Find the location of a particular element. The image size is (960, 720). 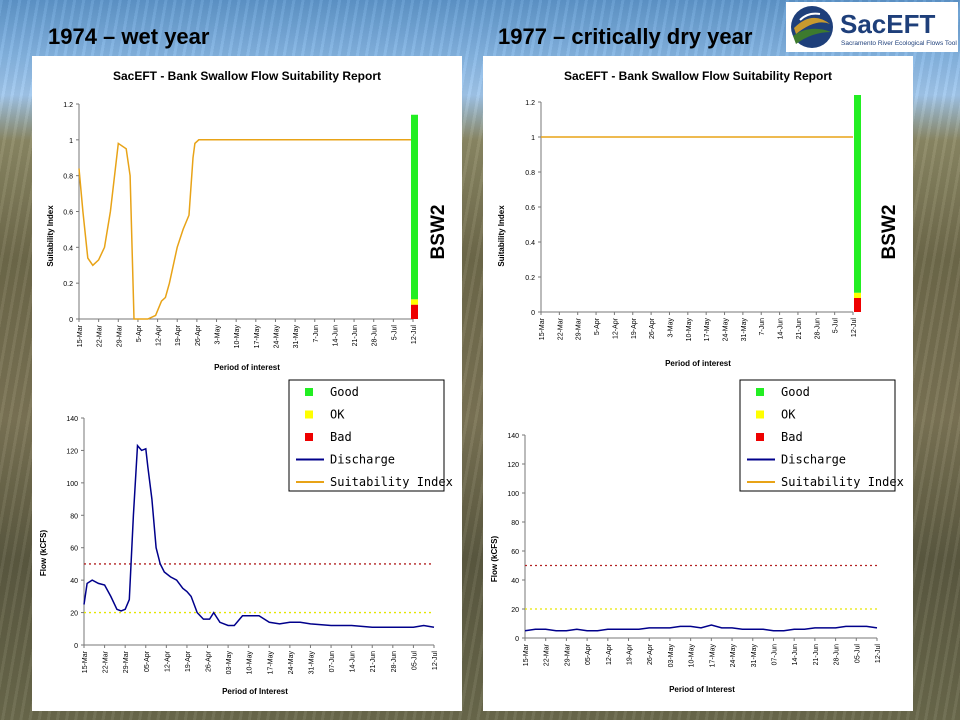

y-tick-label: 140 is located at coordinates (72, 419).